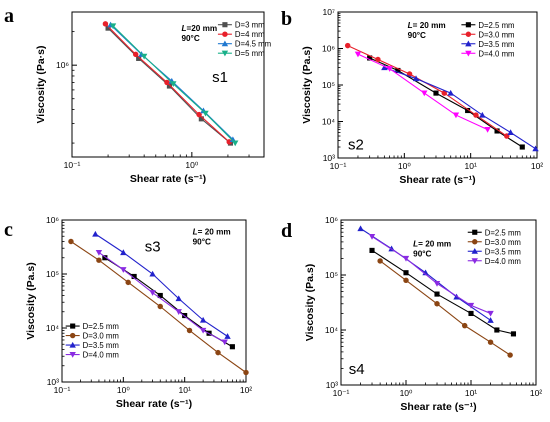 The height and width of the screenshot is (422, 550). Describe the element at coordinates (331, 220) in the screenshot. I see `y-tick-label: 10⁶` at that location.